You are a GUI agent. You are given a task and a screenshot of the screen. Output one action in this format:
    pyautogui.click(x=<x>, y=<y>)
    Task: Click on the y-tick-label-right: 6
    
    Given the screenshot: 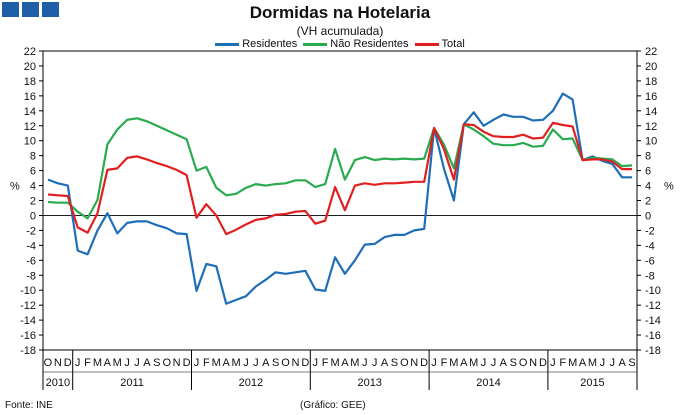 What is the action you would take?
    pyautogui.click(x=648, y=172)
    